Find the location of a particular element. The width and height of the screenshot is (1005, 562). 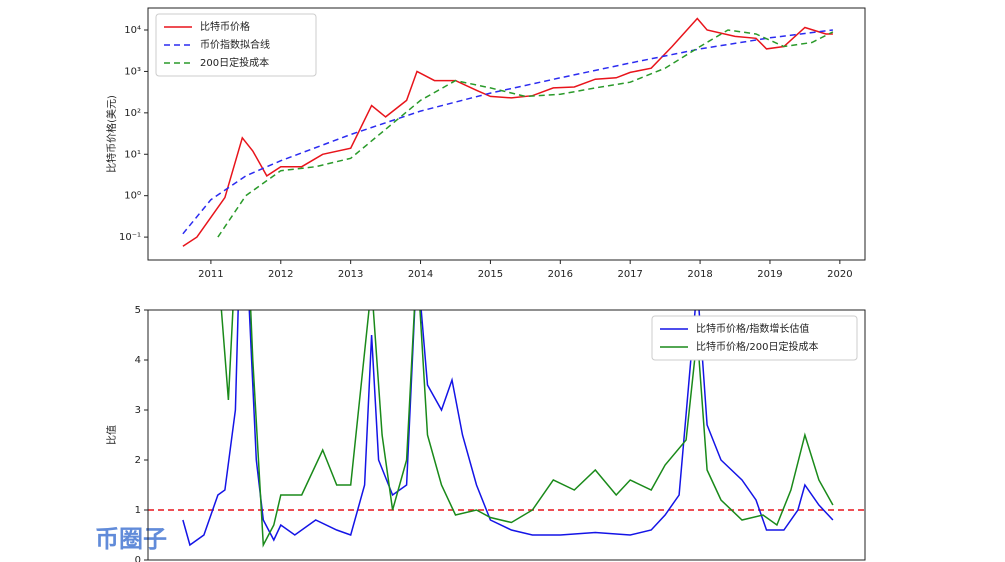

x-tick-label: 2019 is located at coordinates (769, 274).